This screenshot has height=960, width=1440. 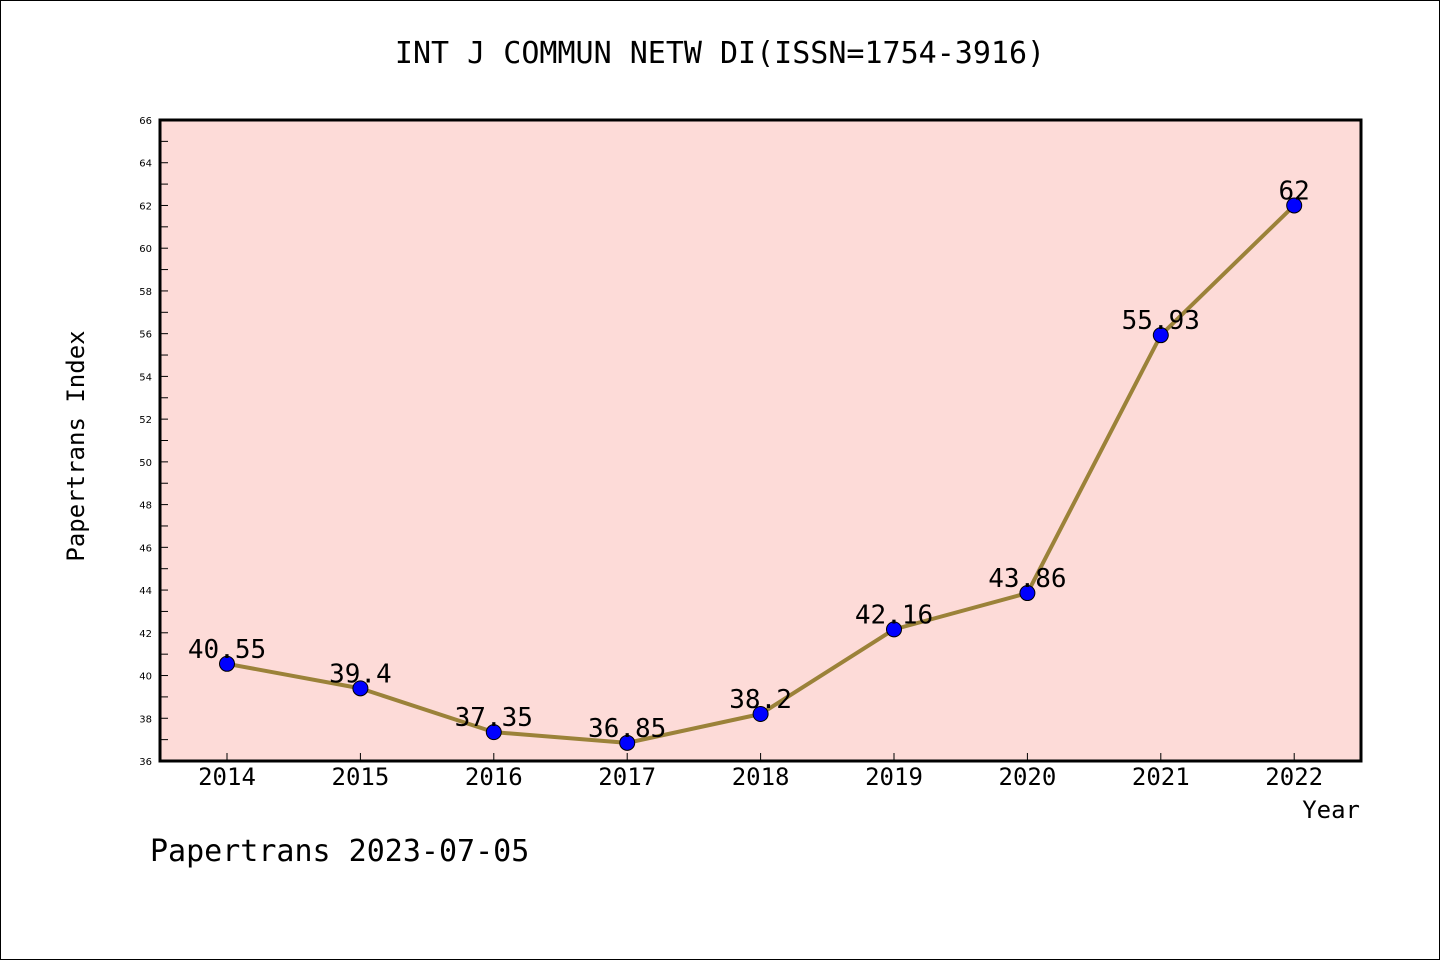 What do you see at coordinates (340, 851) in the screenshot?
I see `footer-credit: Papertrans 2023-07-05` at bounding box center [340, 851].